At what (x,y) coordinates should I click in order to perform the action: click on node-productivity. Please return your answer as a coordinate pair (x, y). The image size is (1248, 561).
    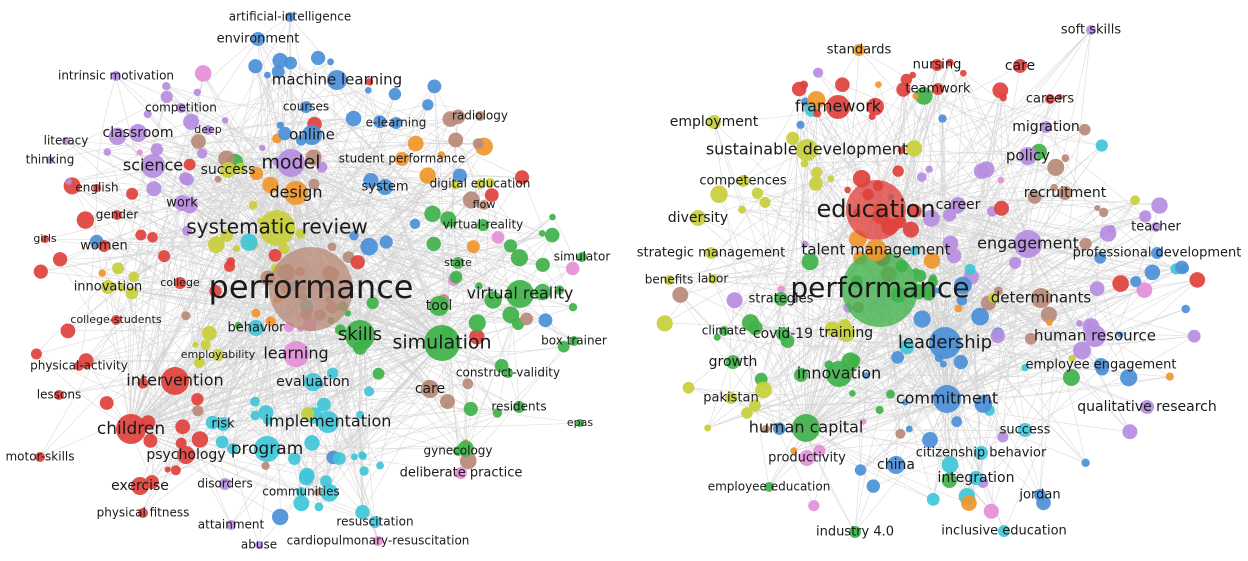
    Looking at the image, I should click on (807, 458).